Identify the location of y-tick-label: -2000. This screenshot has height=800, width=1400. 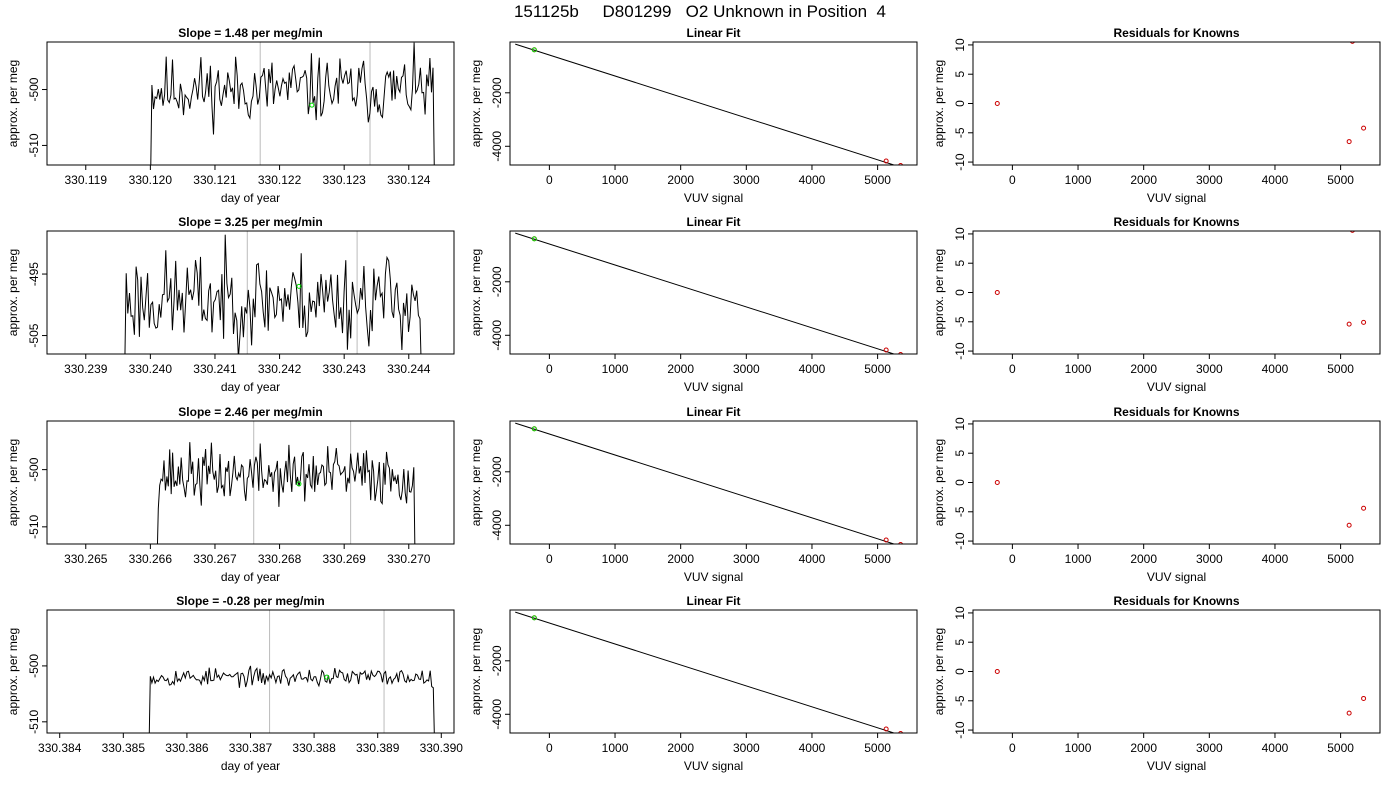
(497, 281).